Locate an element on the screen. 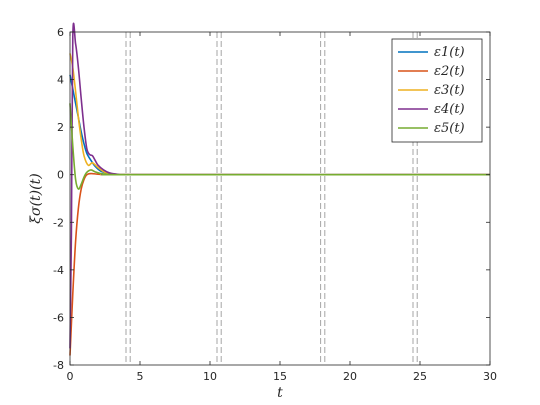 The height and width of the screenshot is (405, 540). legend-entry-5: ε5(t) is located at coordinates (449, 128).